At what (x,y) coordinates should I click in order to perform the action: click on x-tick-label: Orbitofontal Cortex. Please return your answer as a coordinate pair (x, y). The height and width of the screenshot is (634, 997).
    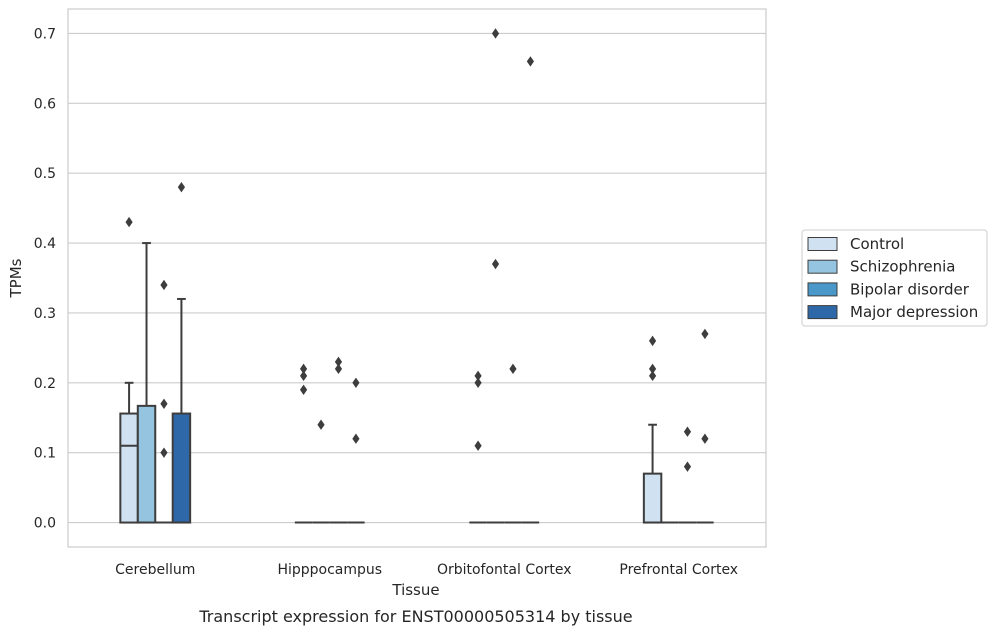
    Looking at the image, I should click on (504, 570).